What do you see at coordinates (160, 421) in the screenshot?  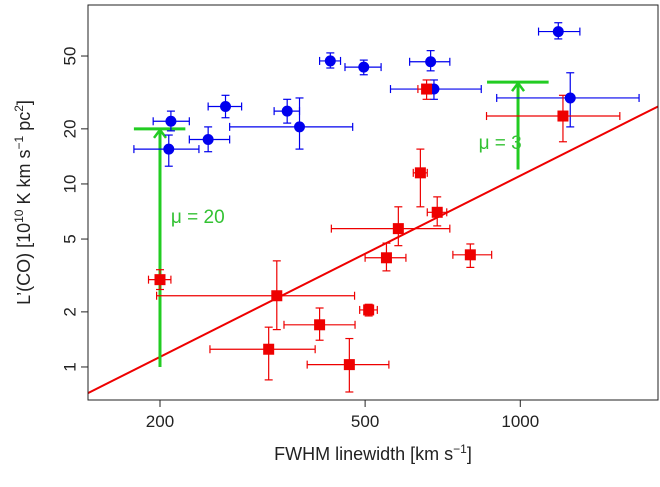 I see `x-tick-label: 200` at bounding box center [160, 421].